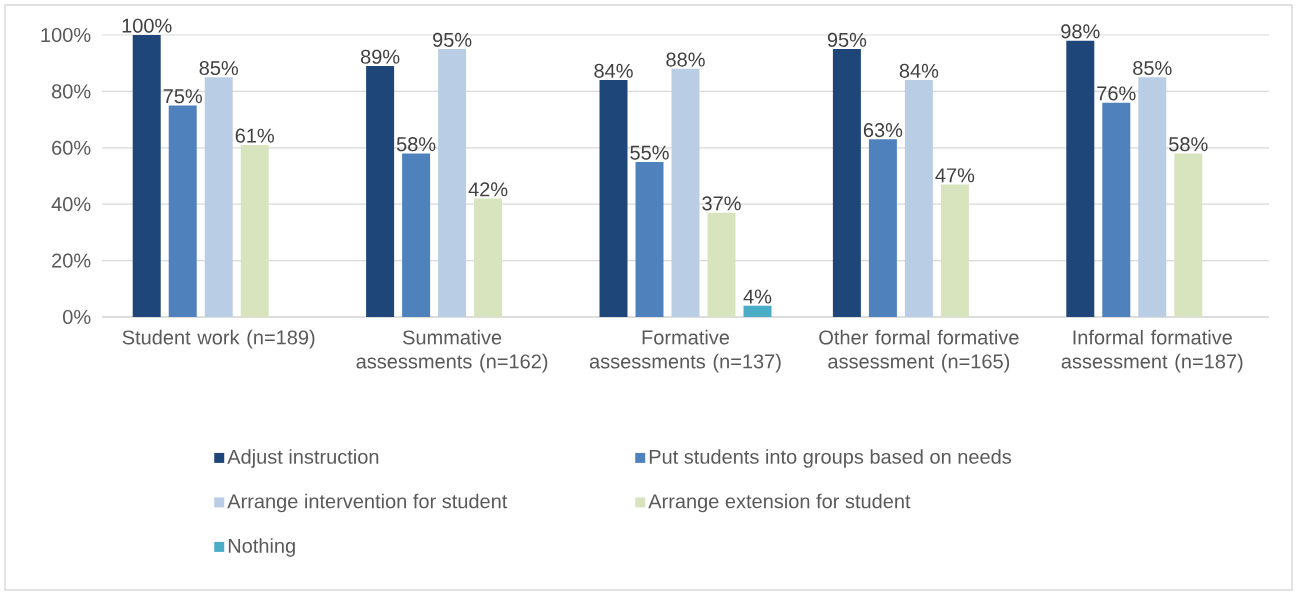  What do you see at coordinates (182, 96) in the screenshot?
I see `data-label: 75%` at bounding box center [182, 96].